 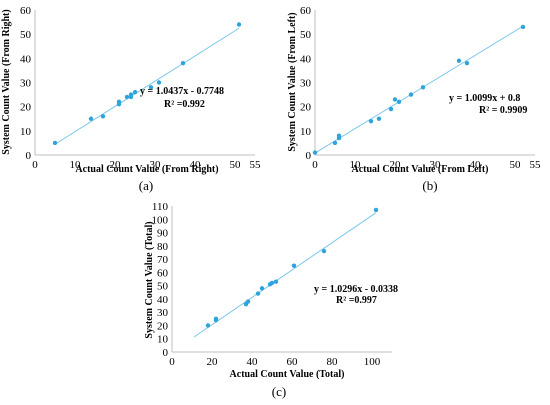 I want to click on y-tick-label: 90, so click(x=163, y=234).